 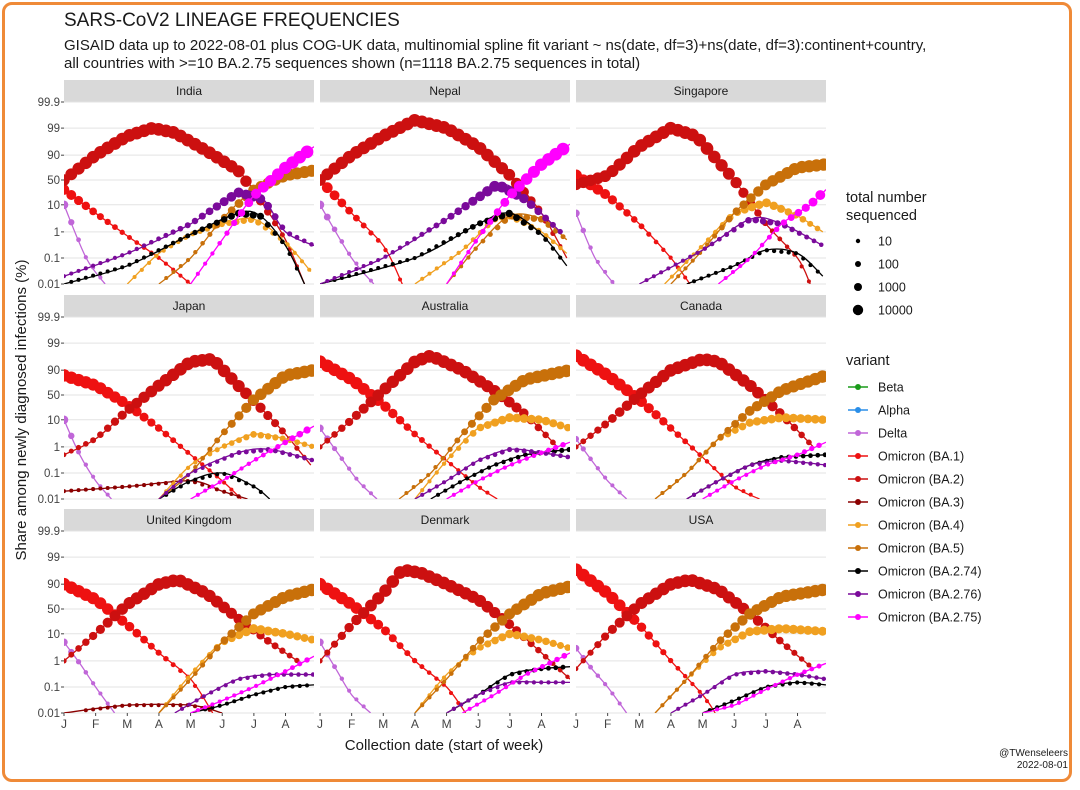 I want to click on y-tick-label: 90, so click(x=53, y=156).